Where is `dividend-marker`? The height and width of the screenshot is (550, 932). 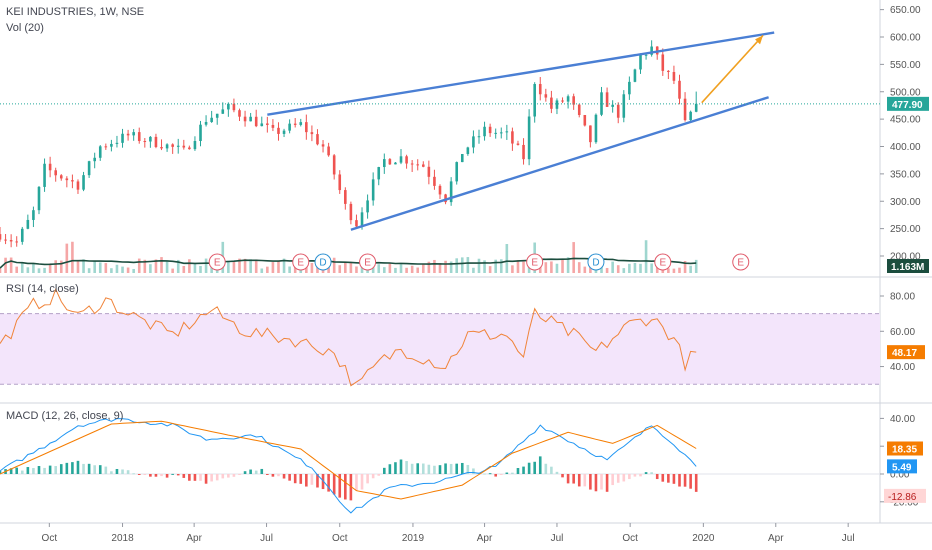 dividend-marker is located at coordinates (323, 262).